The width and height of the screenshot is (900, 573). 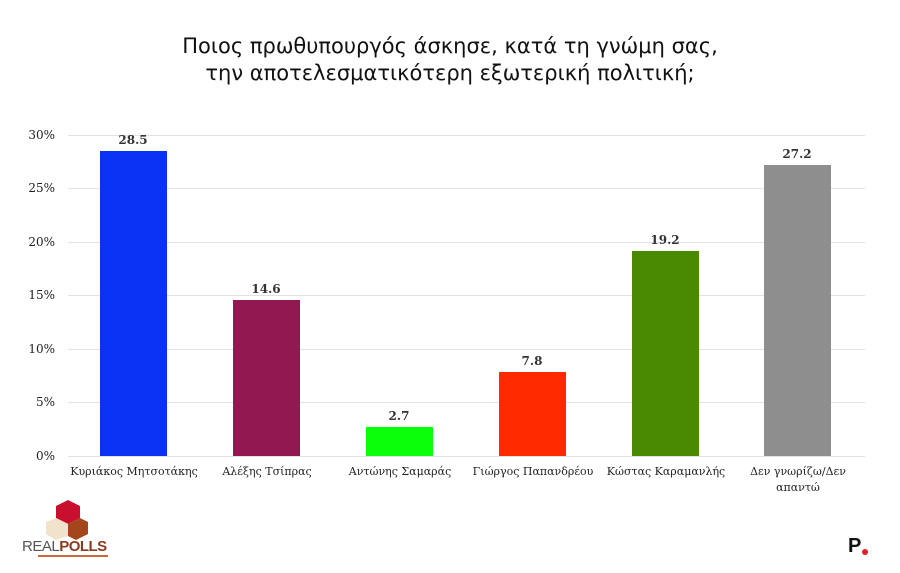 What do you see at coordinates (400, 471) in the screenshot?
I see `x-label-samaras: Αντώνης Σαμαράς` at bounding box center [400, 471].